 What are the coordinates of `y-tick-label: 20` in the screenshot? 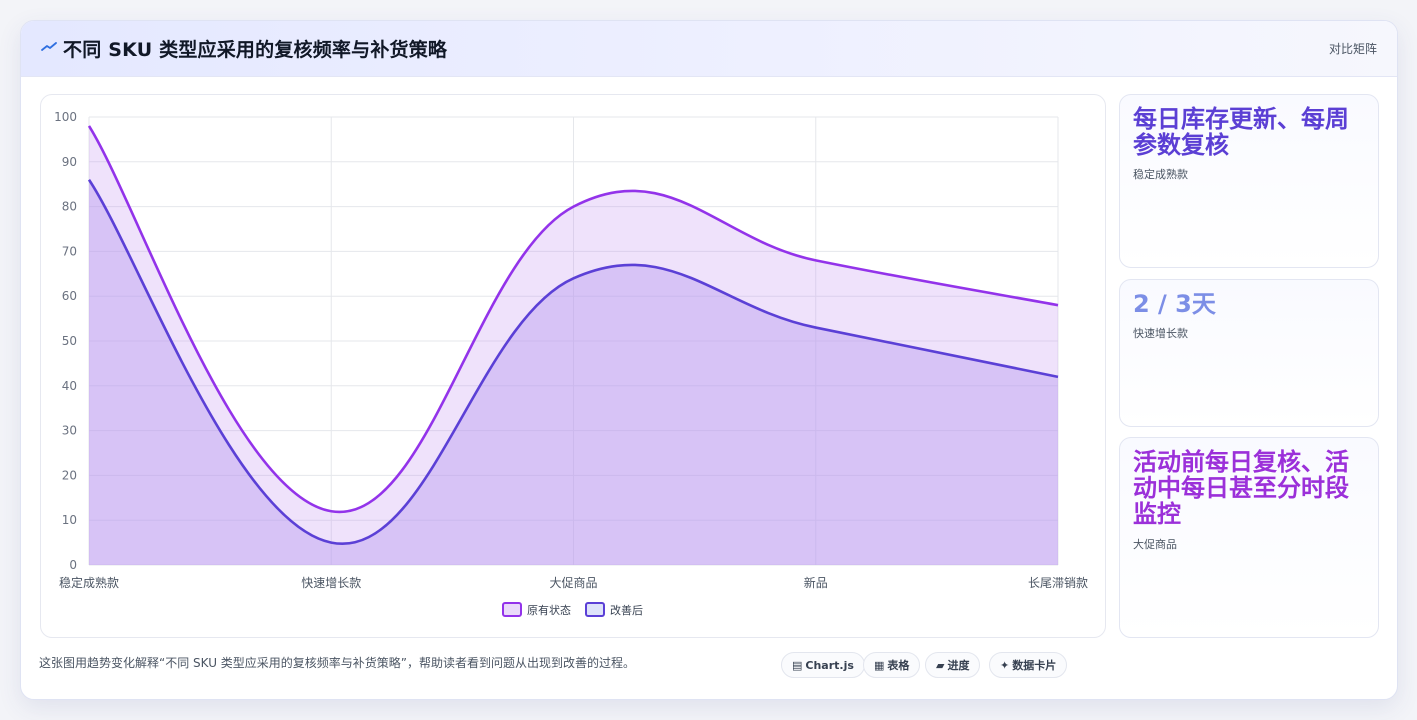 It's located at (69, 475).